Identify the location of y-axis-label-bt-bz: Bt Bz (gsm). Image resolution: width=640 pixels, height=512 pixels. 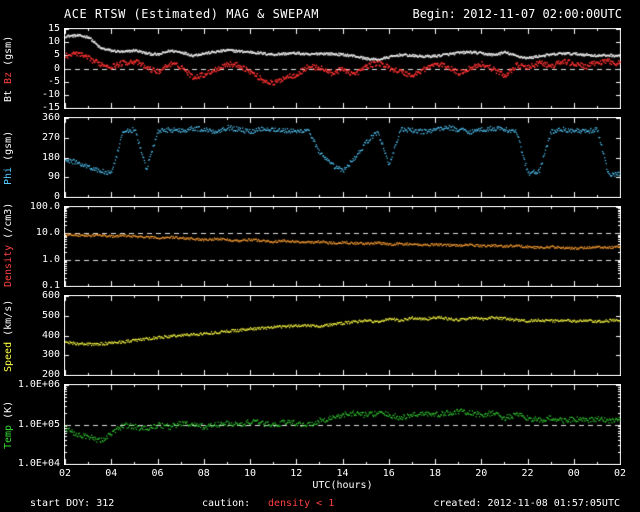
(9, 68).